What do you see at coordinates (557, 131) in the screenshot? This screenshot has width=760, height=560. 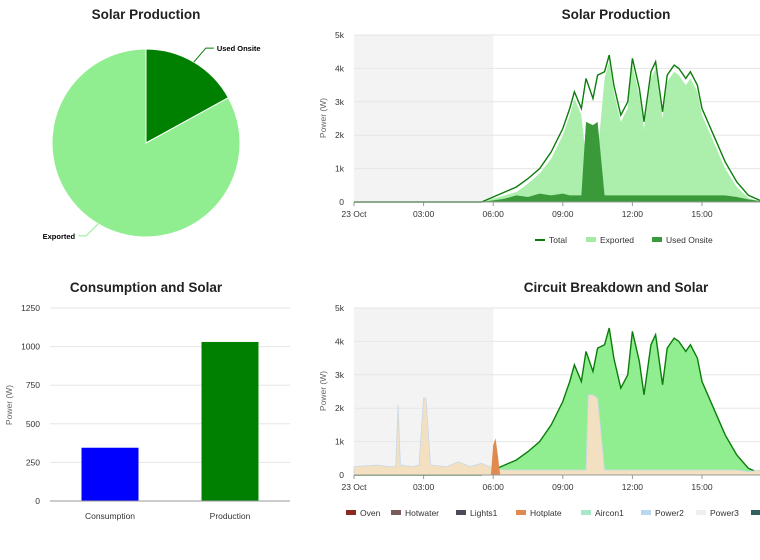 I see `series-exported-area` at bounding box center [557, 131].